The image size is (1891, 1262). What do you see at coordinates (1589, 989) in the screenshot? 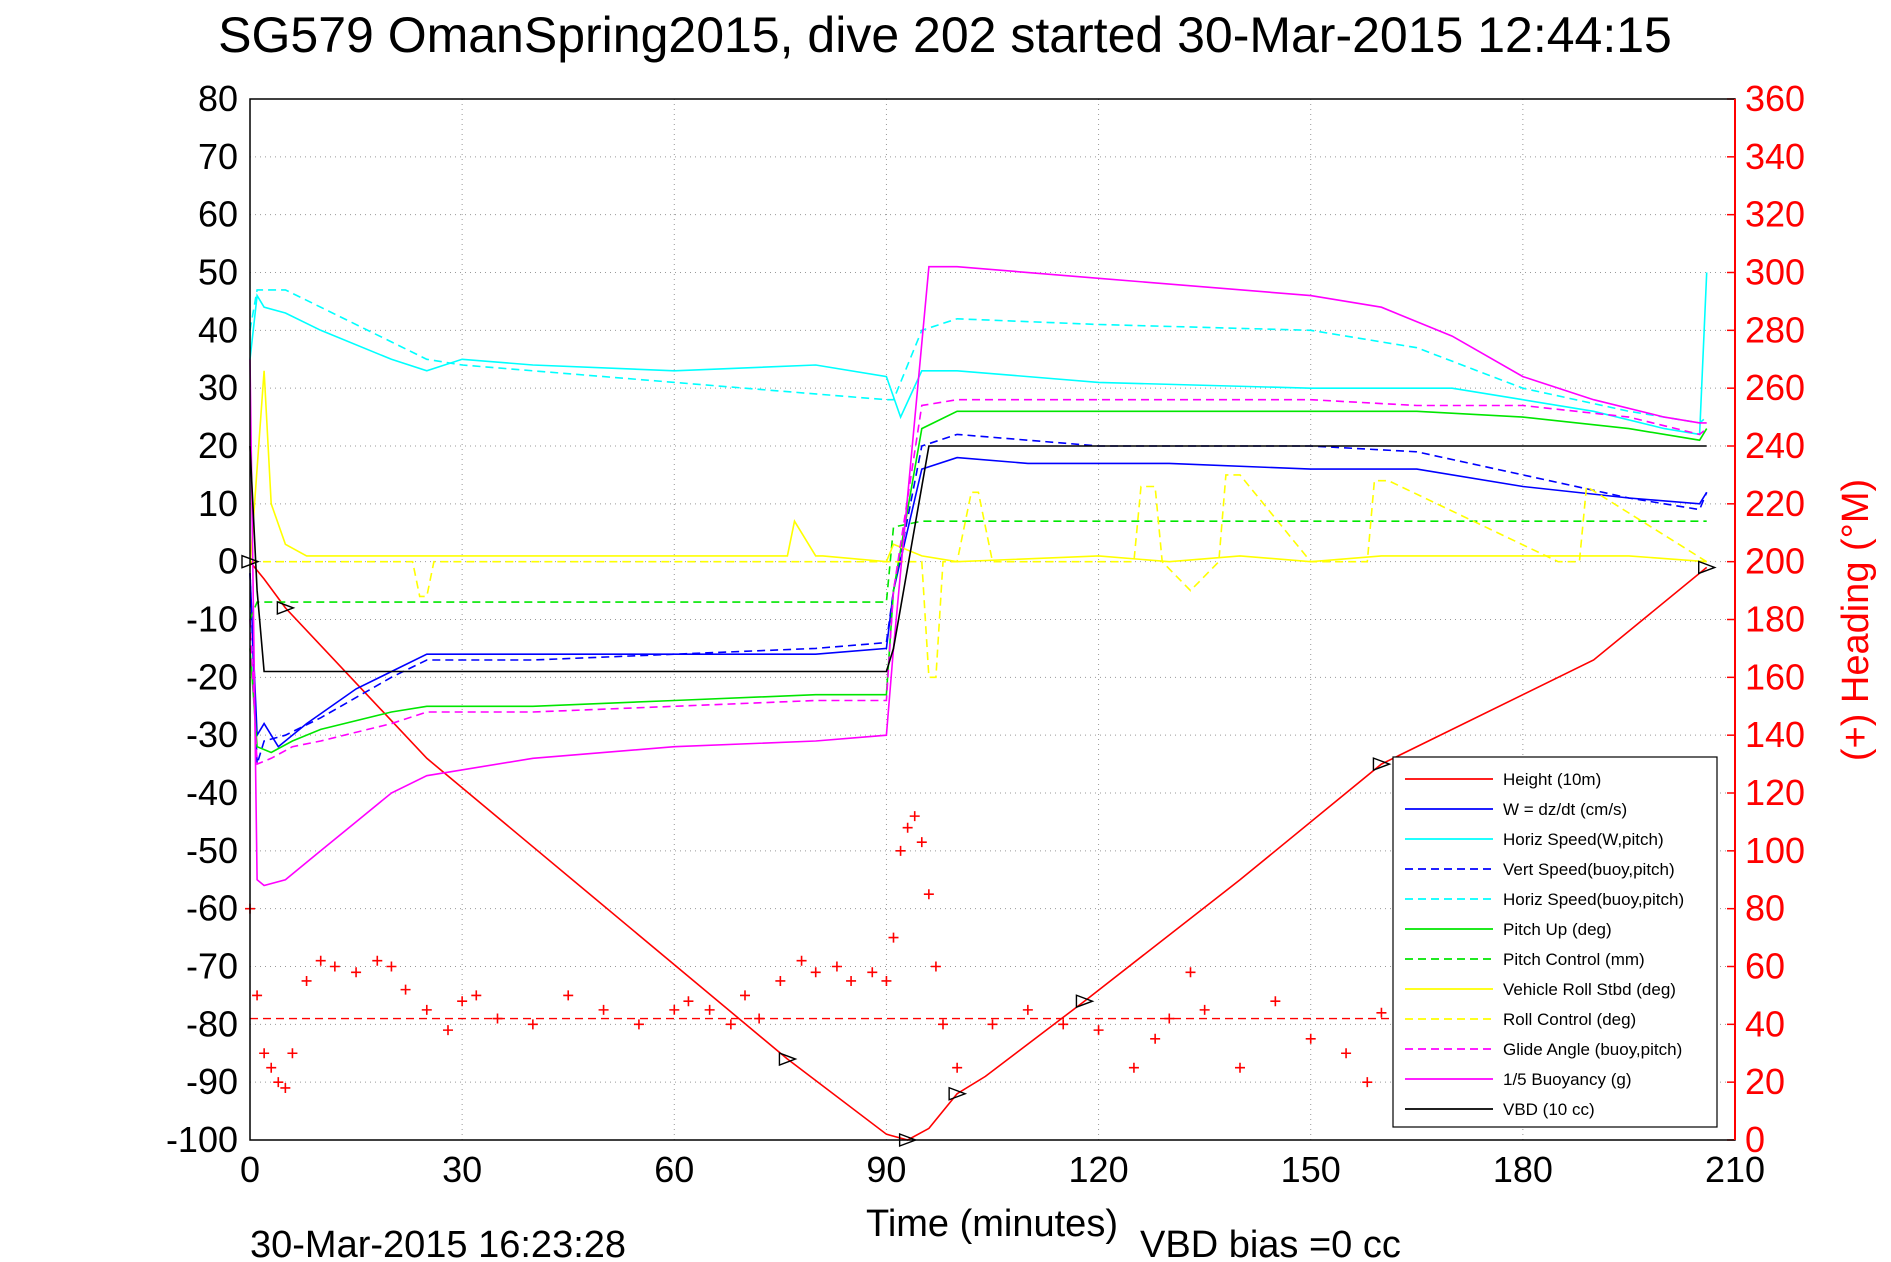
I see `legend-label: Vehicle Roll Stbd (deg)` at bounding box center [1589, 989].